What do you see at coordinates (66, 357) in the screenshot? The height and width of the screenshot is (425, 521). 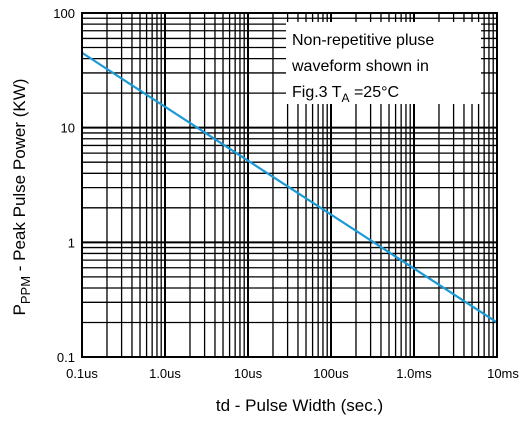 I see `y-tick-label: 0.1` at bounding box center [66, 357].